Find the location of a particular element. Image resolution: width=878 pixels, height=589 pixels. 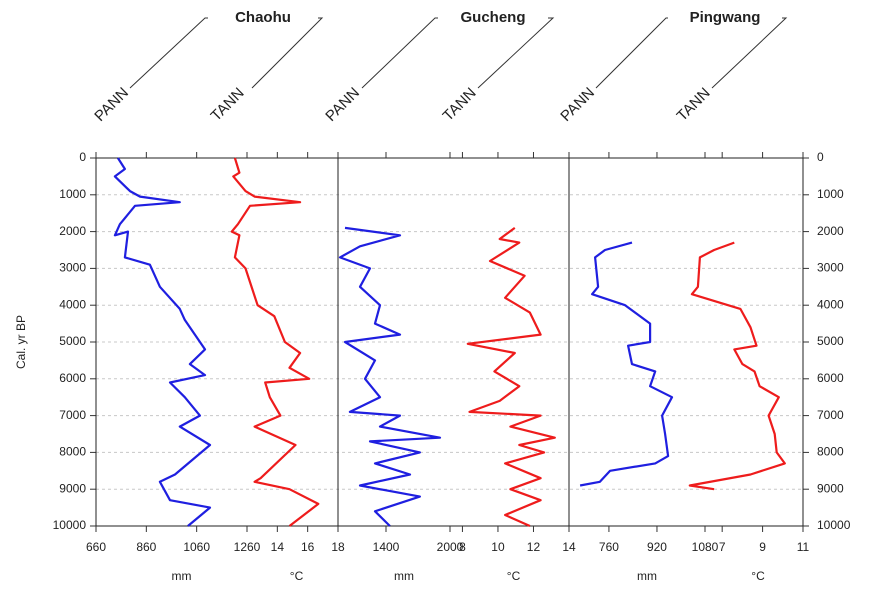

x-tick-label: 16 is located at coordinates (308, 547).